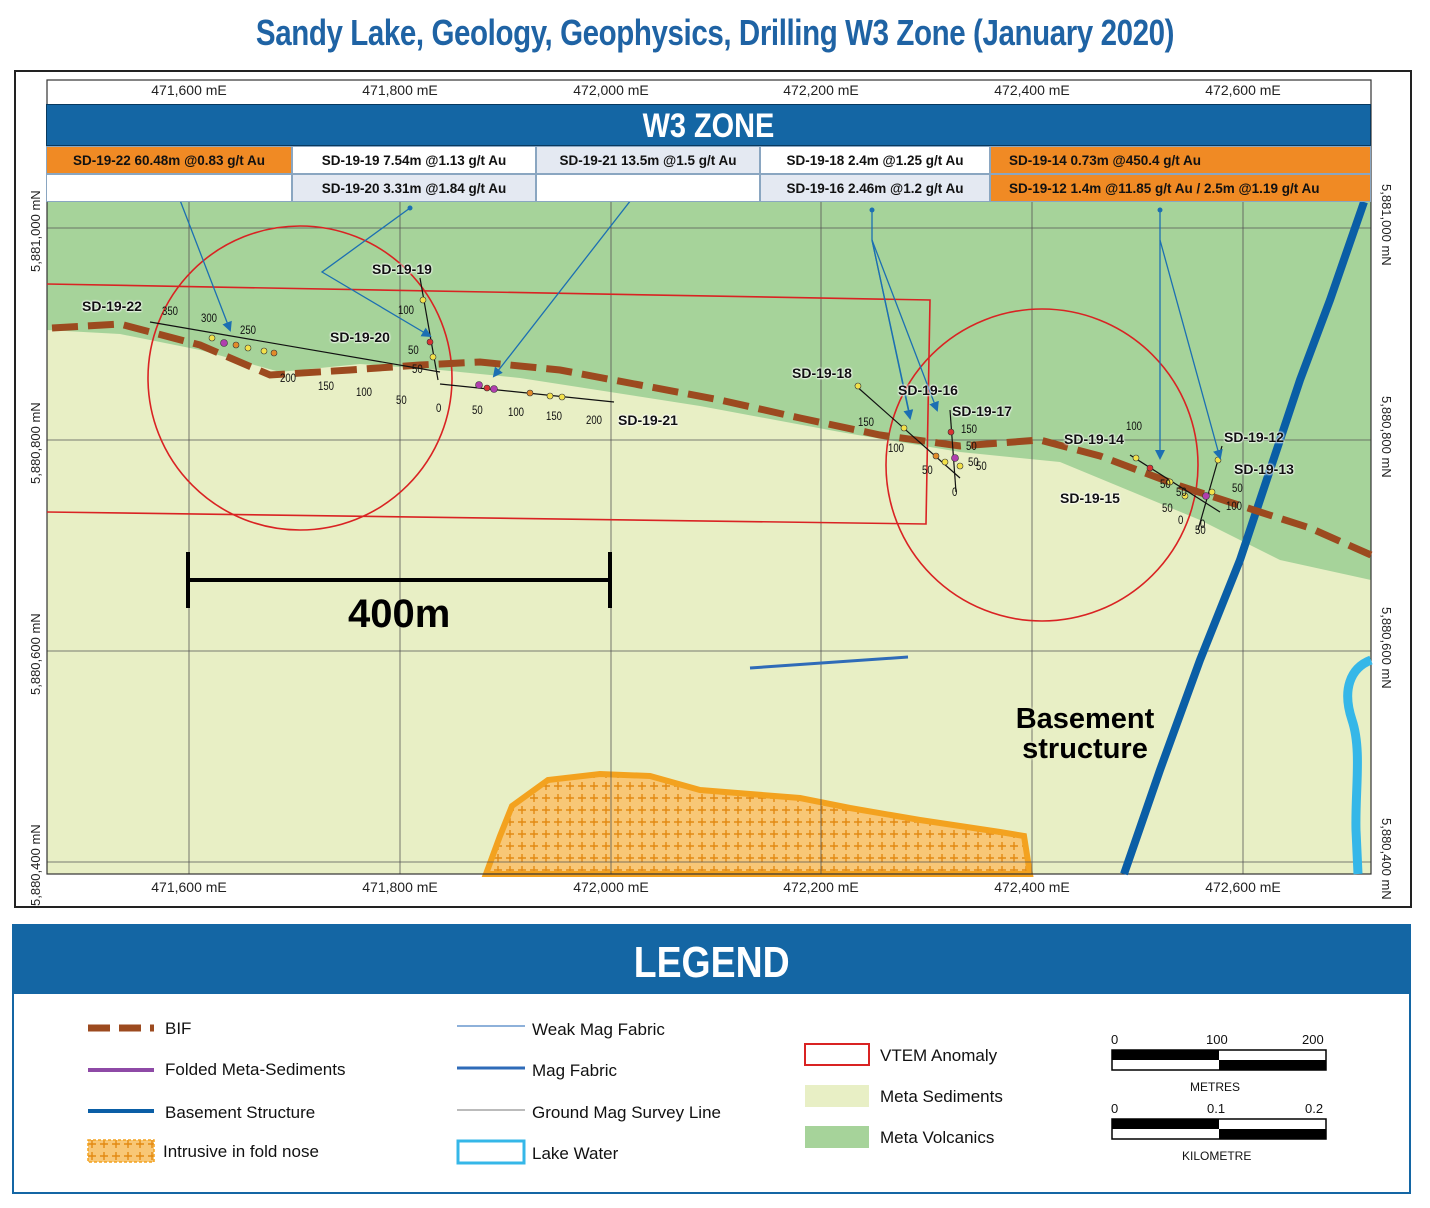 The height and width of the screenshot is (1208, 1430). Describe the element at coordinates (399, 614) in the screenshot. I see `scale-bar-label: 400m` at that location.